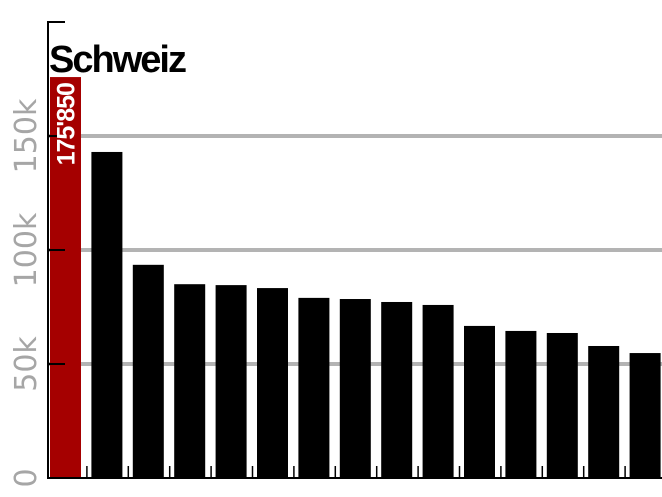 The width and height of the screenshot is (662, 497). What do you see at coordinates (67, 124) in the screenshot?
I see `highlight-value-label: 175'850` at bounding box center [67, 124].